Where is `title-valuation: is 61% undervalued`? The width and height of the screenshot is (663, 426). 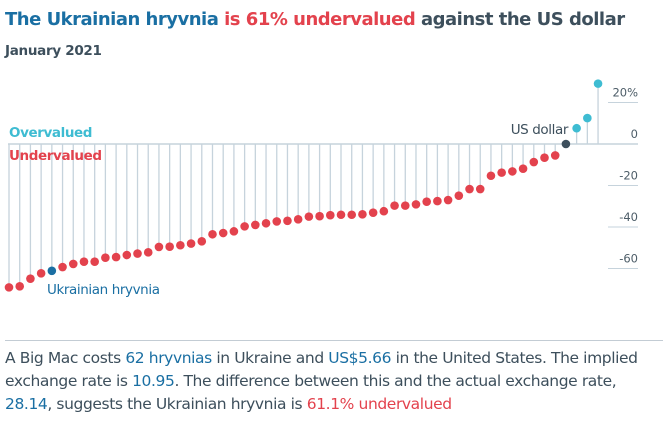
title-valuation: is 61% undervalued is located at coordinates (320, 19).